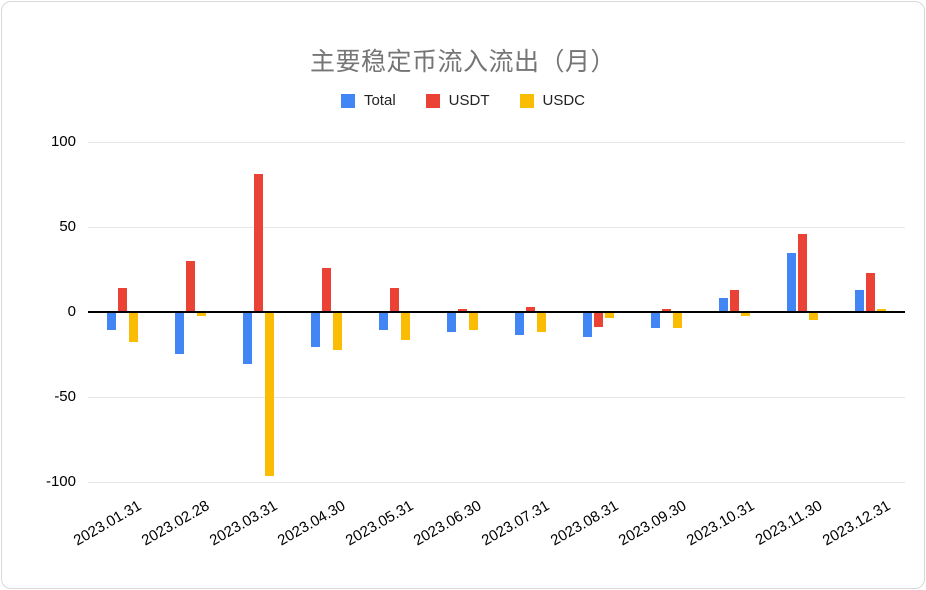  Describe the element at coordinates (652, 523) in the screenshot. I see `x-tick-label: 2023.09.30` at that location.